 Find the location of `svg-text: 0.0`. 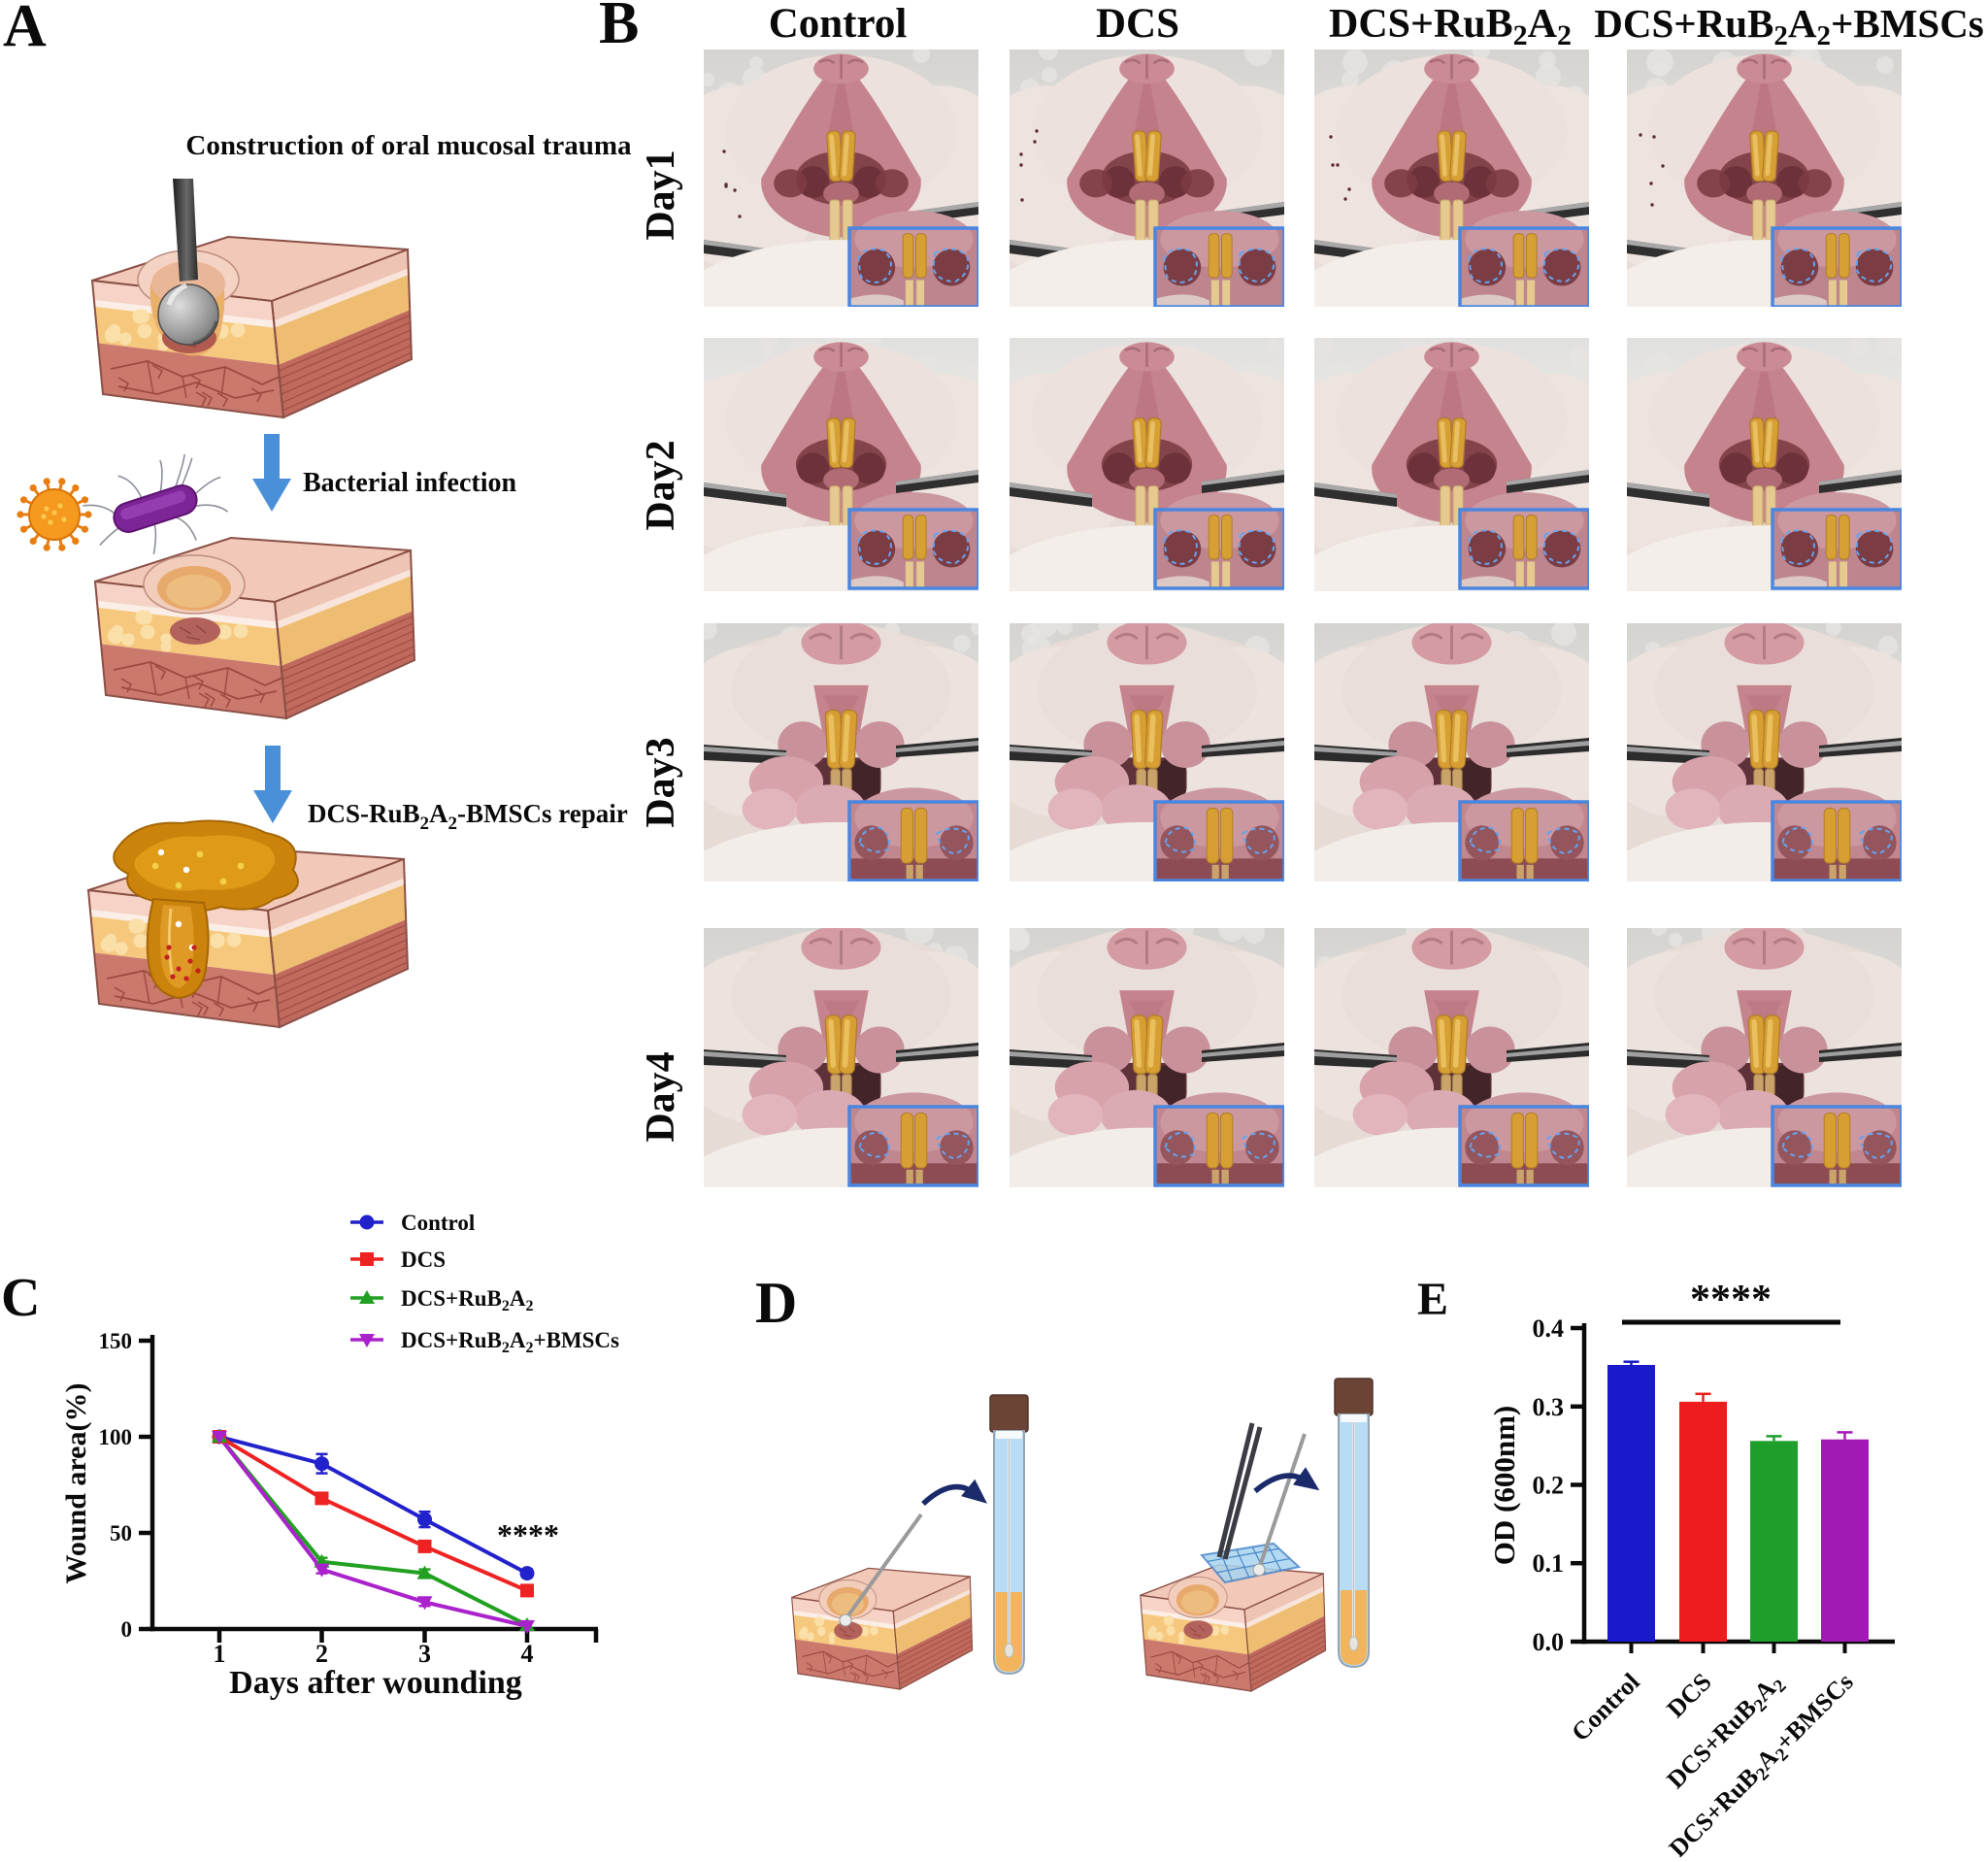

svg-text: 0.0 is located at coordinates (1549, 1642).